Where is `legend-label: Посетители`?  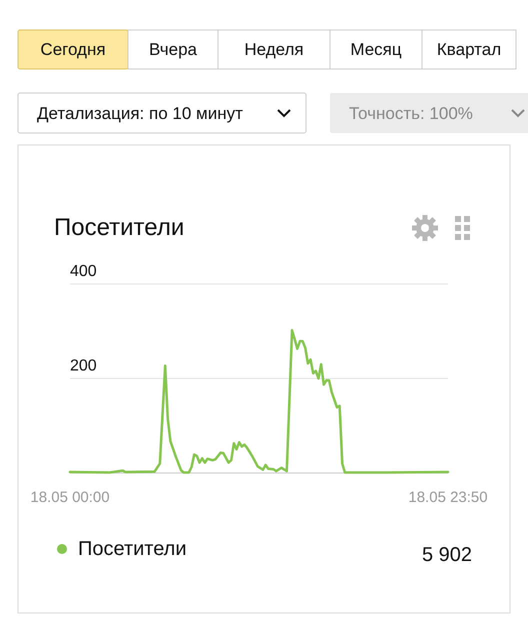 legend-label: Посетители is located at coordinates (132, 549).